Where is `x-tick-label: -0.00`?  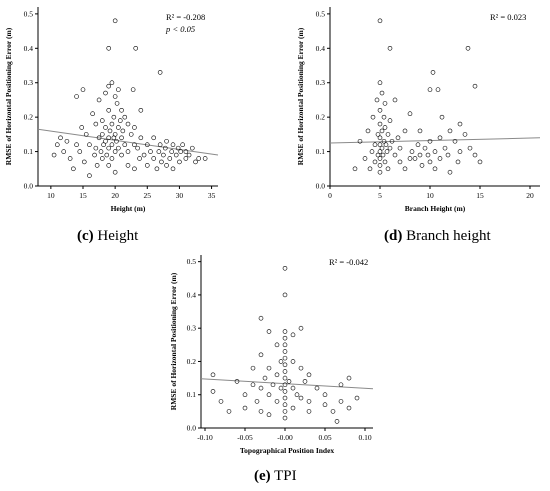
x-tick-label: -0.00 is located at coordinates (285, 437).